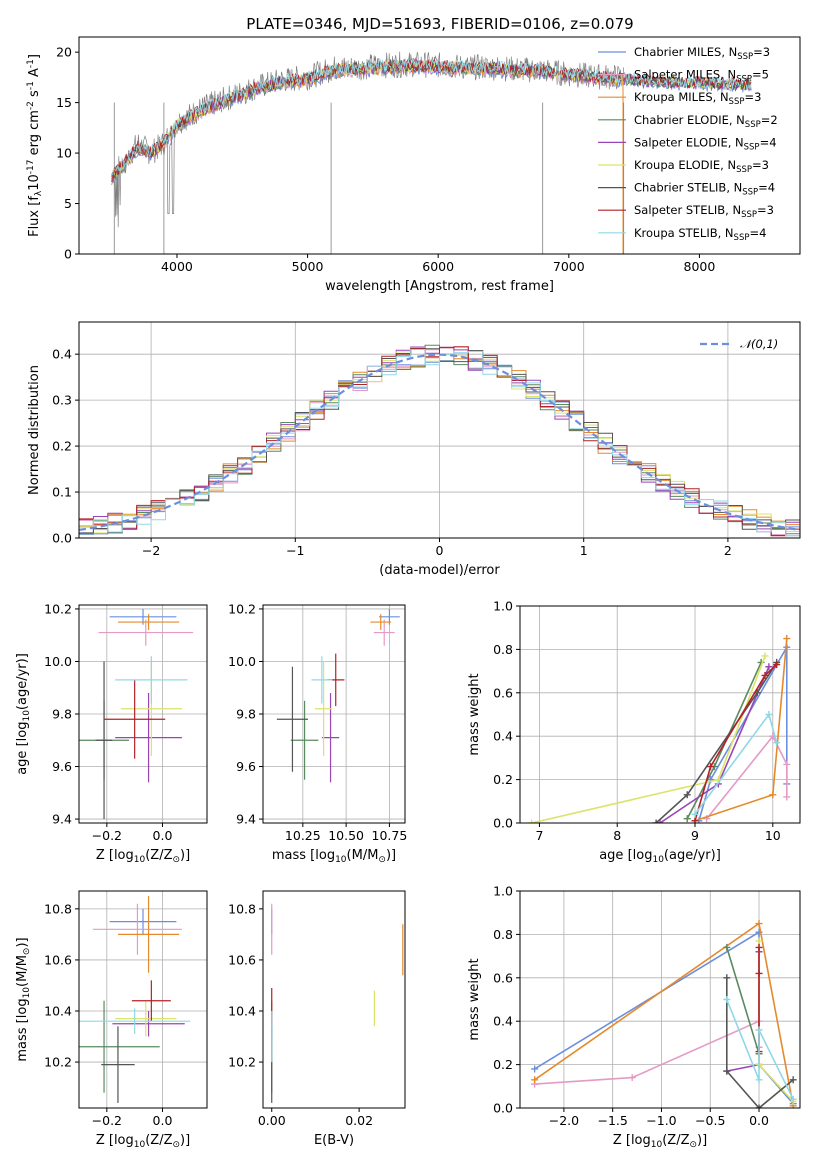 This screenshot has width=819, height=1170. Describe the element at coordinates (58, 959) in the screenshot. I see `y-tick-label: 10.6` at that location.